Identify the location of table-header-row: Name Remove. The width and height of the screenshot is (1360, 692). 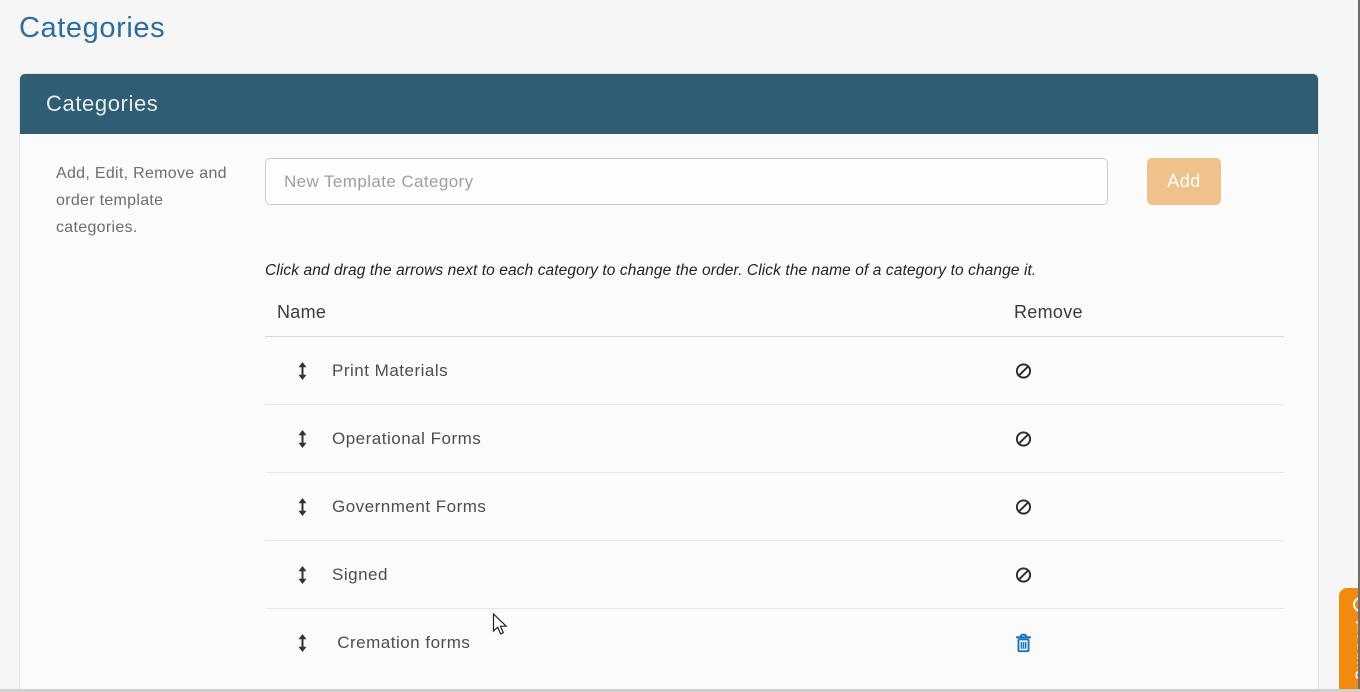
(774, 319).